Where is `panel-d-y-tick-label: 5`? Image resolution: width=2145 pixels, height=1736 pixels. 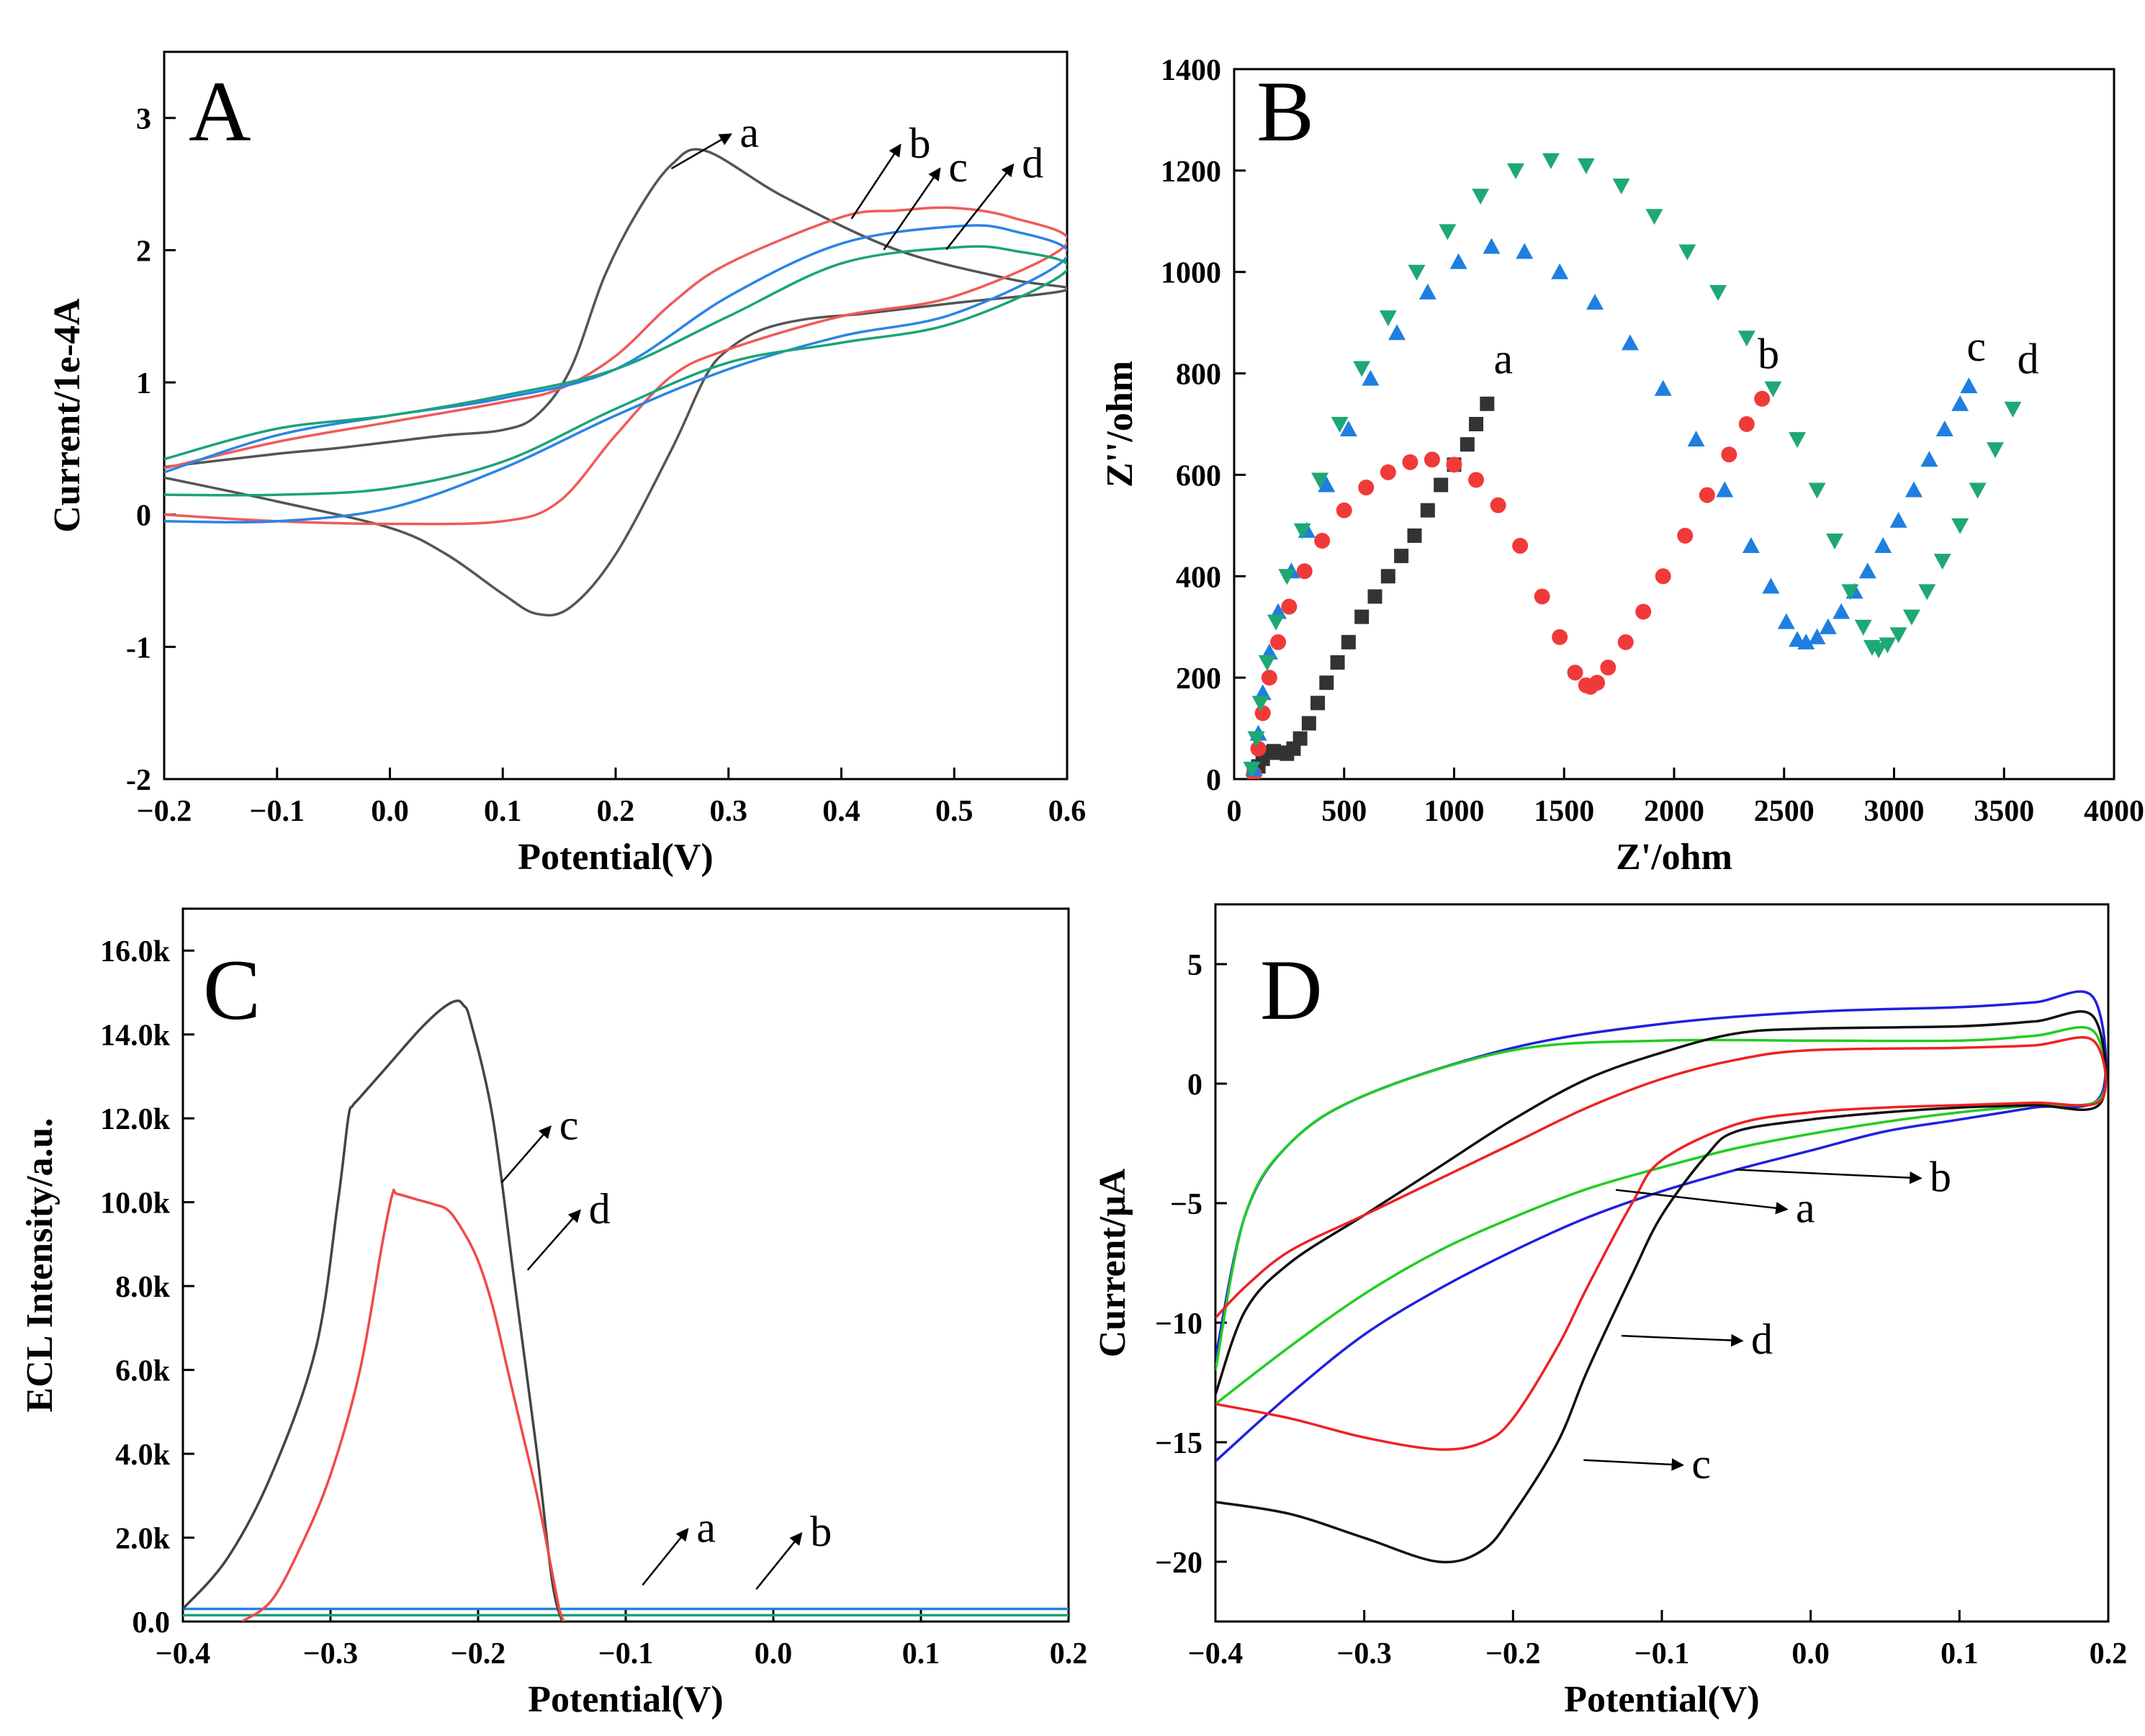
panel-d-y-tick-label: 5 is located at coordinates (1194, 965).